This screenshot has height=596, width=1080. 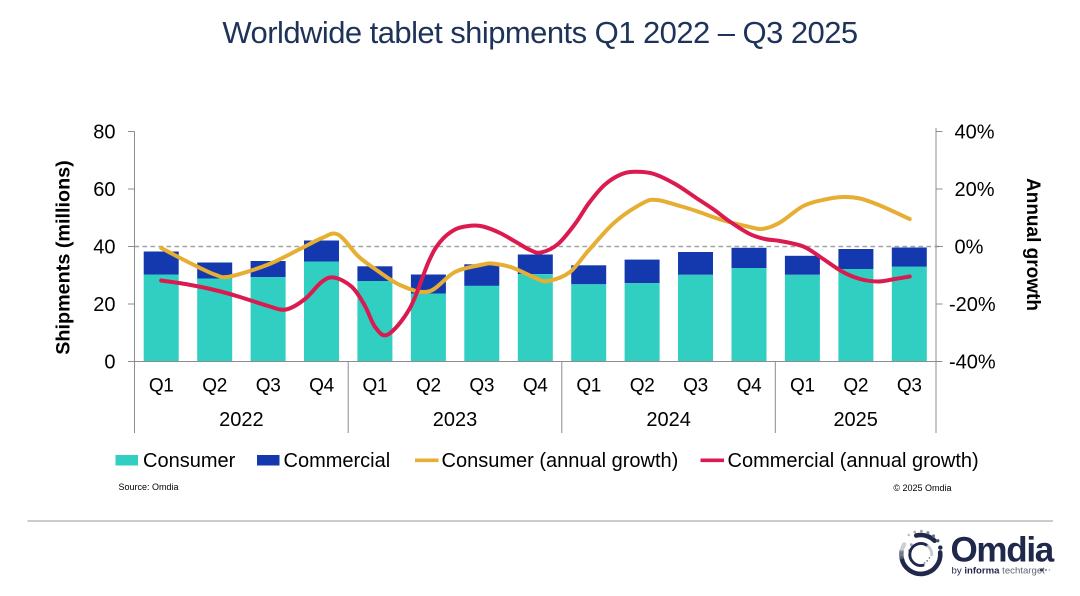 What do you see at coordinates (104, 133) in the screenshot?
I see `svg-text: 80` at bounding box center [104, 133].